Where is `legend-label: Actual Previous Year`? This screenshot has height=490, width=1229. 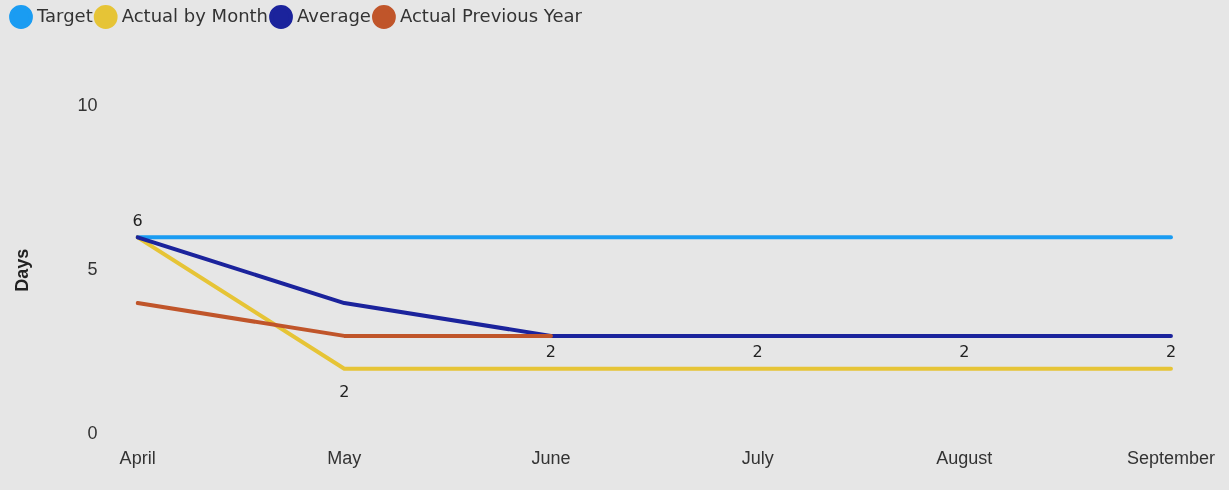
legend-label: Actual Previous Year is located at coordinates (491, 15).